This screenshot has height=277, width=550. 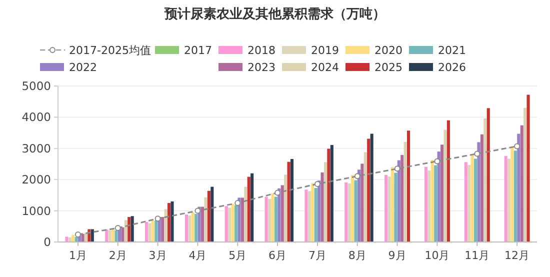 What do you see at coordinates (477, 255) in the screenshot?
I see `x-tick-label: 11月` at bounding box center [477, 255].